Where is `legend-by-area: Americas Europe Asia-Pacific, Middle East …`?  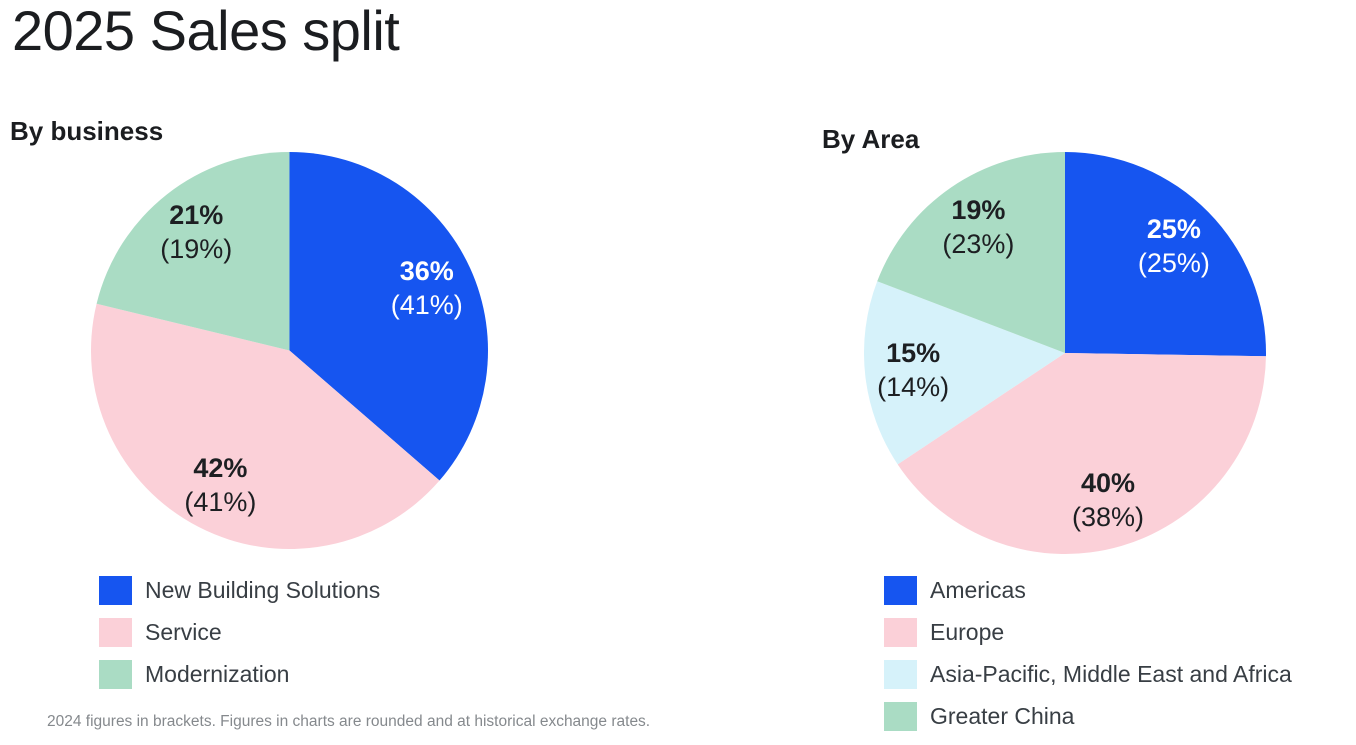
legend-by-area: Americas Europe Asia-Pacific, Middle East … is located at coordinates (1088, 660).